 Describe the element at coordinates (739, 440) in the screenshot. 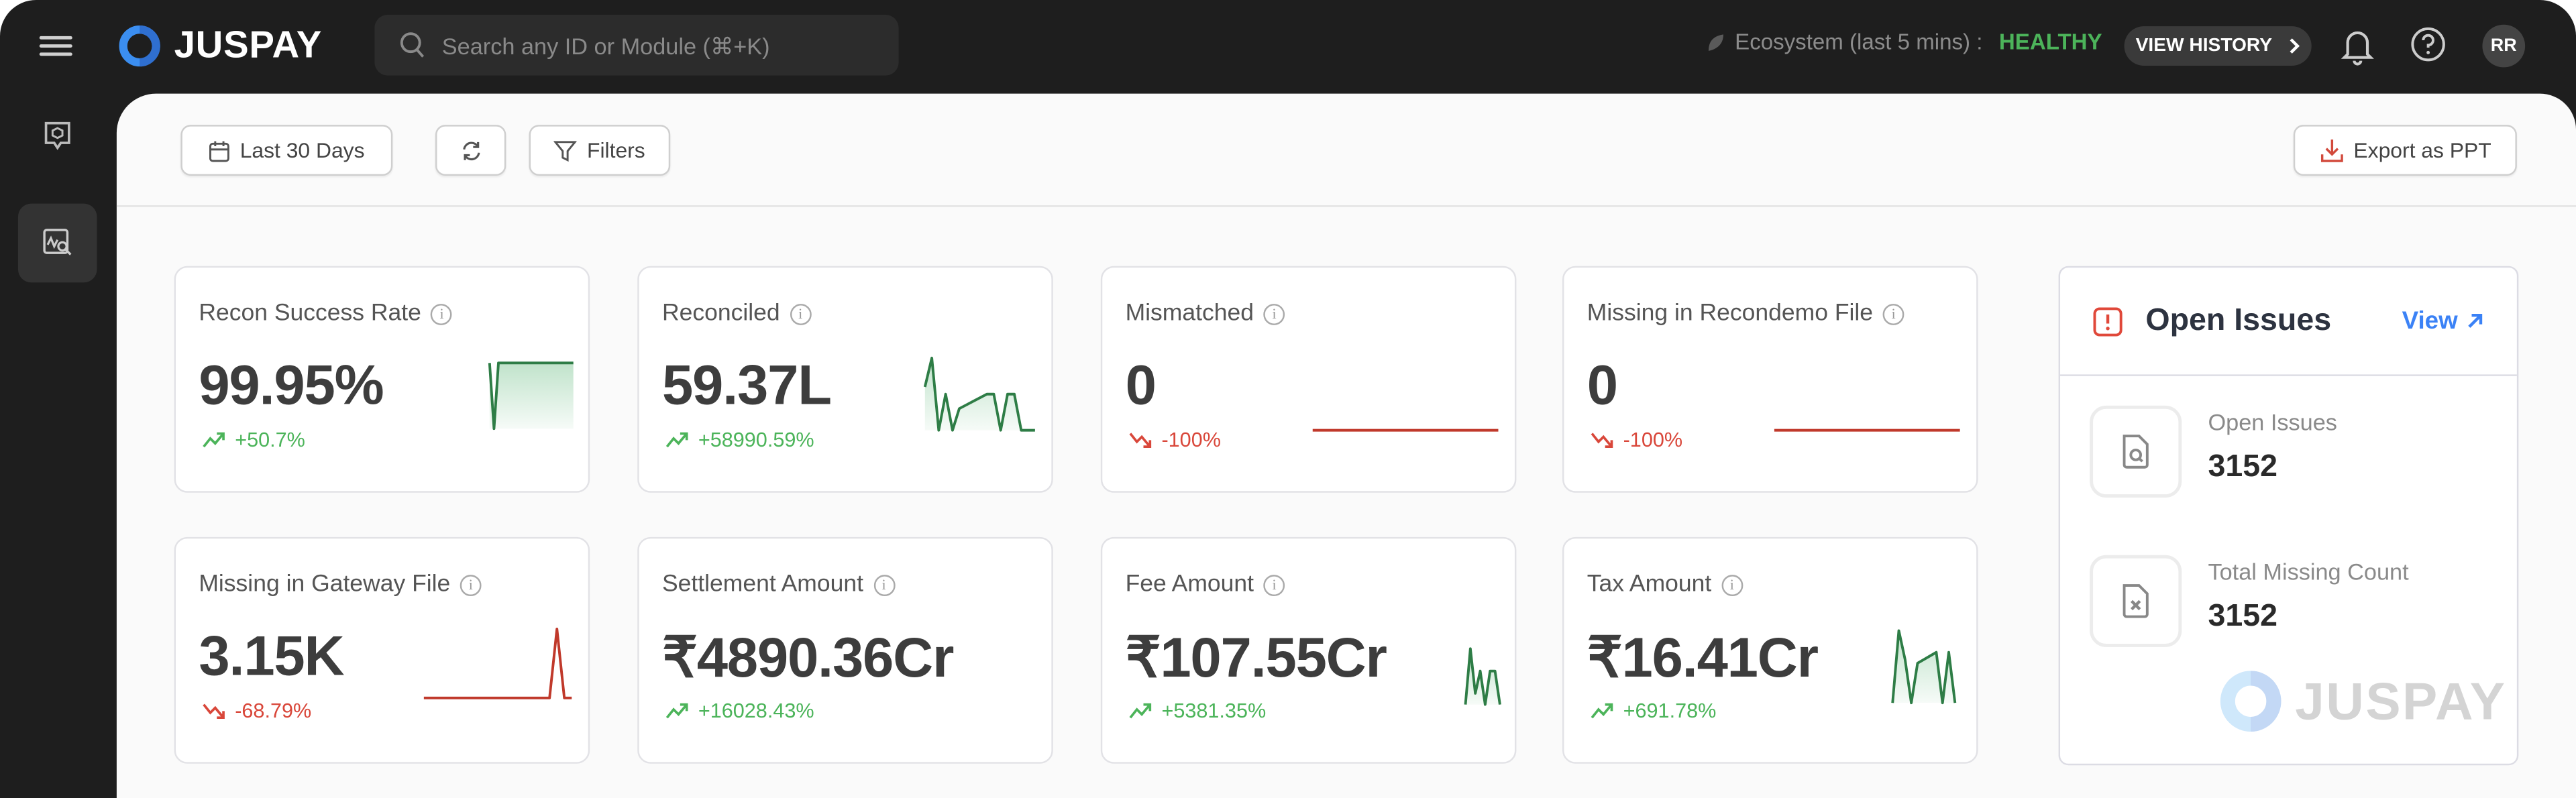

I see `metric-change: +58990.59%` at that location.